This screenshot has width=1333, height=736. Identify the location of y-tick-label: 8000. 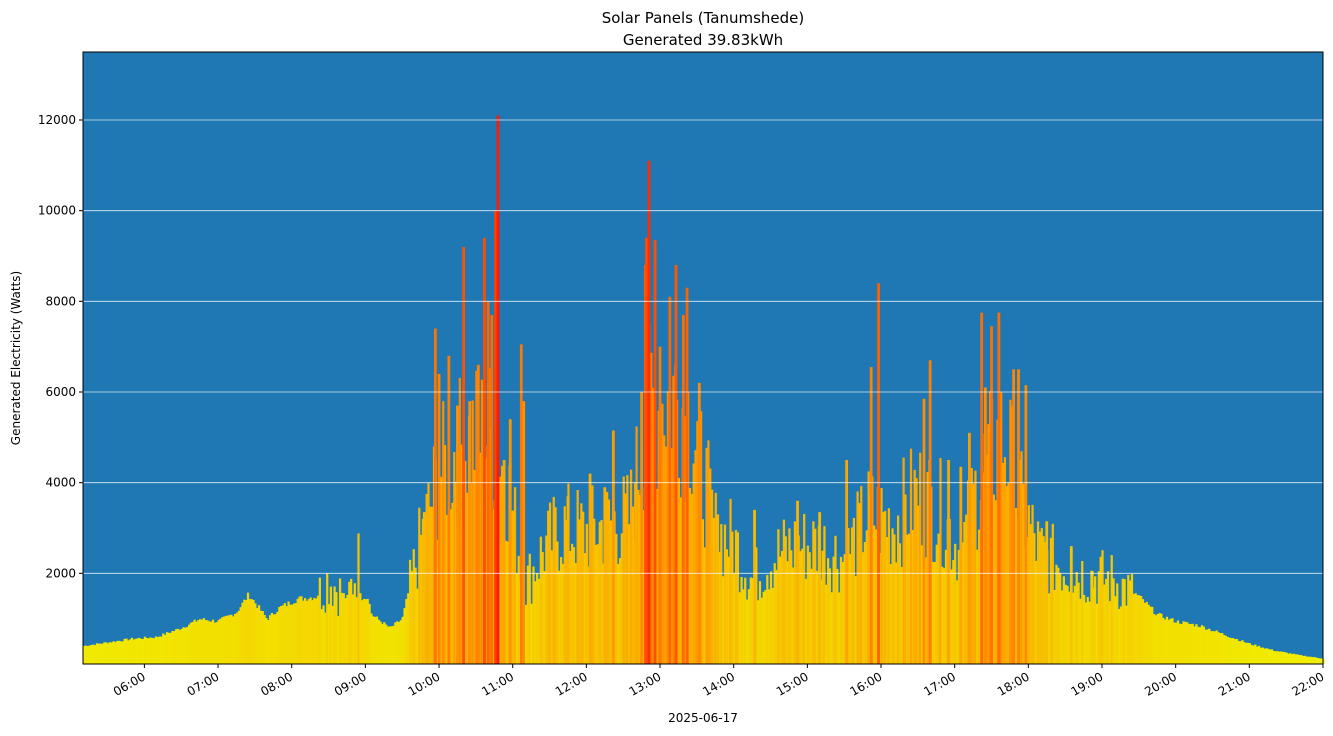
(60, 301).